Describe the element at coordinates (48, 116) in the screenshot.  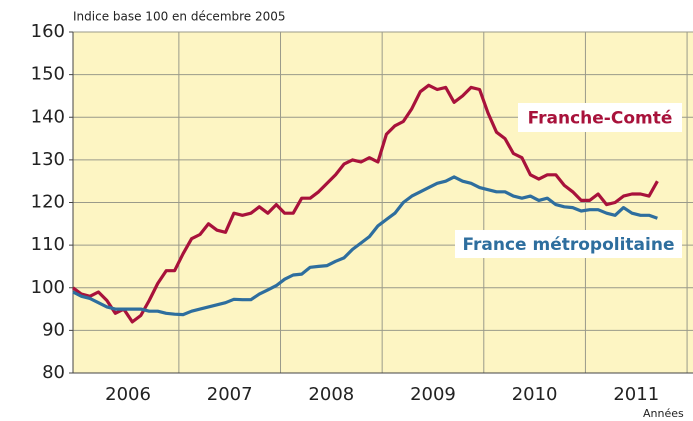
I see `y-tick-label: 140` at that location.